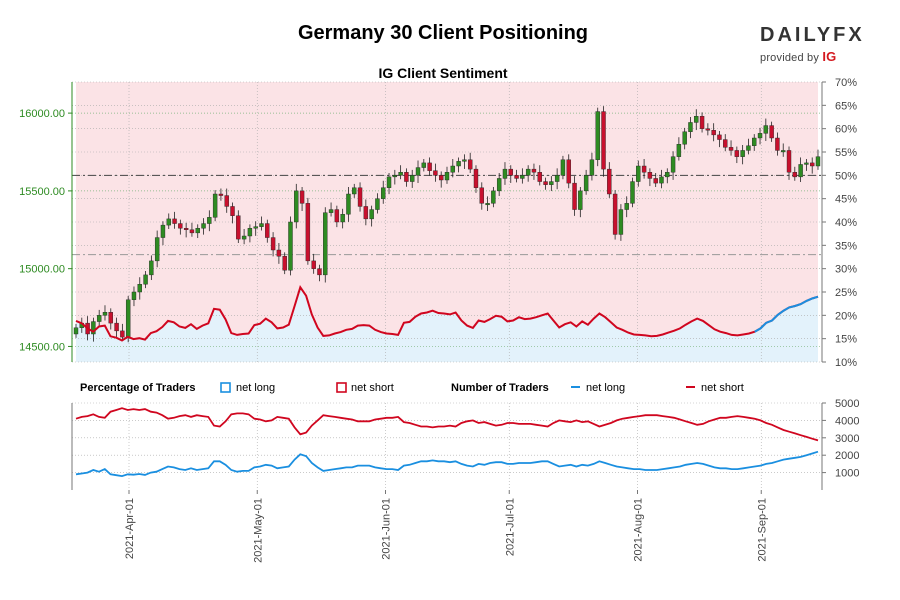 The height and width of the screenshot is (600, 900). What do you see at coordinates (849, 35) in the screenshot?
I see `brand-word-fx: FX` at bounding box center [849, 35].